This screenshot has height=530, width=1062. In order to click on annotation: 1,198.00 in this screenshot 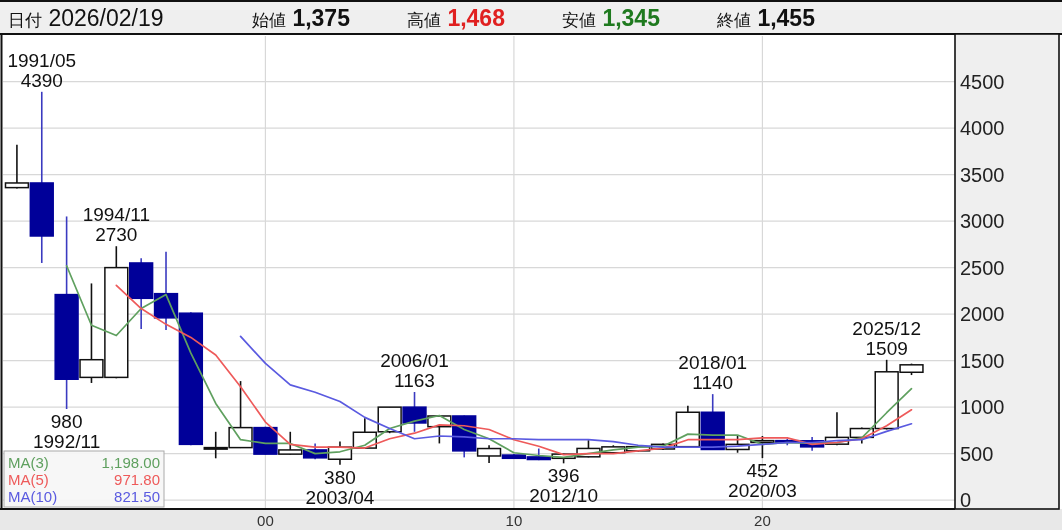, I will do `click(130, 462)`.